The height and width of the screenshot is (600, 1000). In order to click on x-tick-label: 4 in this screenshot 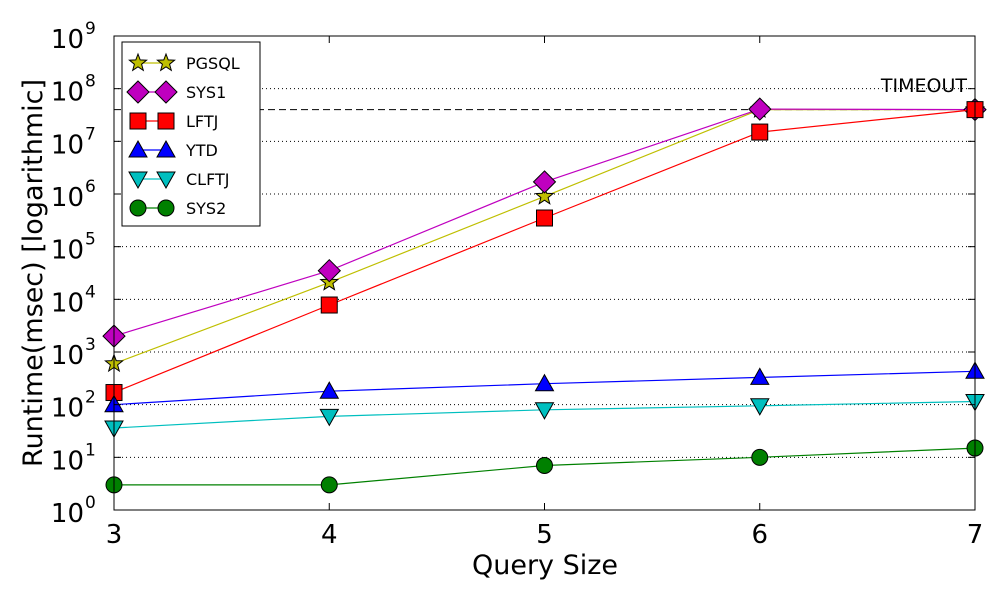, I will do `click(329, 535)`.